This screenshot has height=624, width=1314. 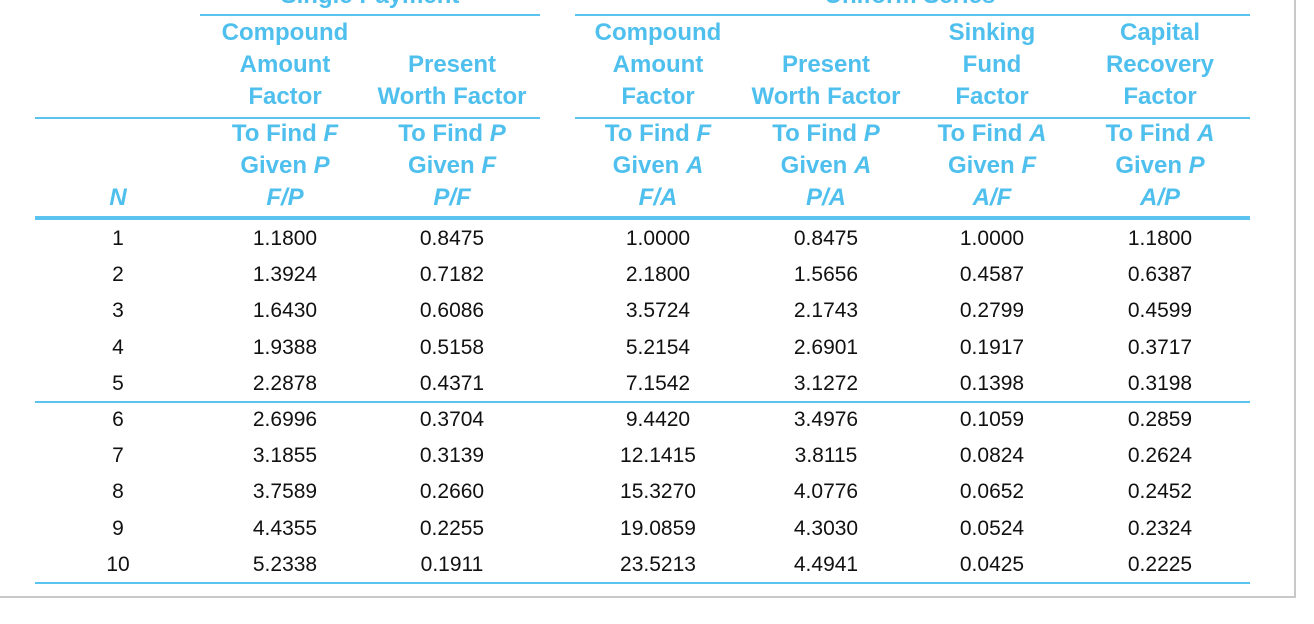 I want to click on frame-bottom, so click(x=648, y=597).